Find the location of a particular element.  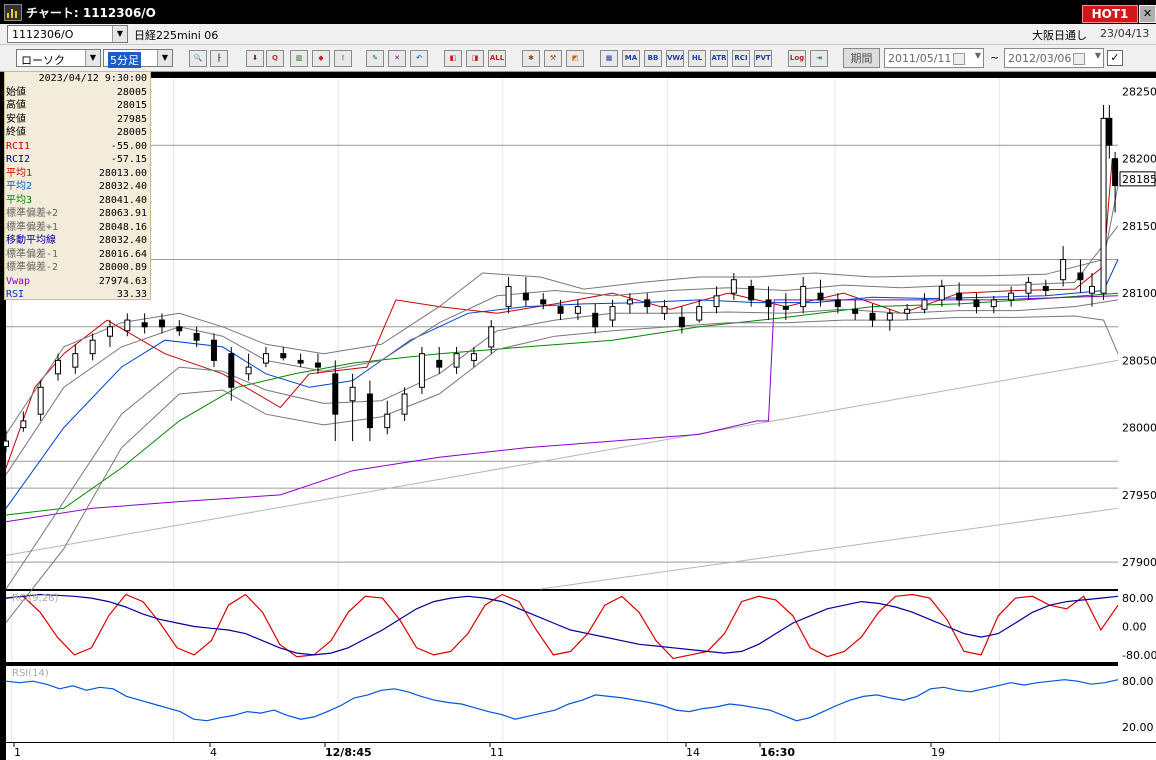

info-value: 28063.91 is located at coordinates (122, 213).